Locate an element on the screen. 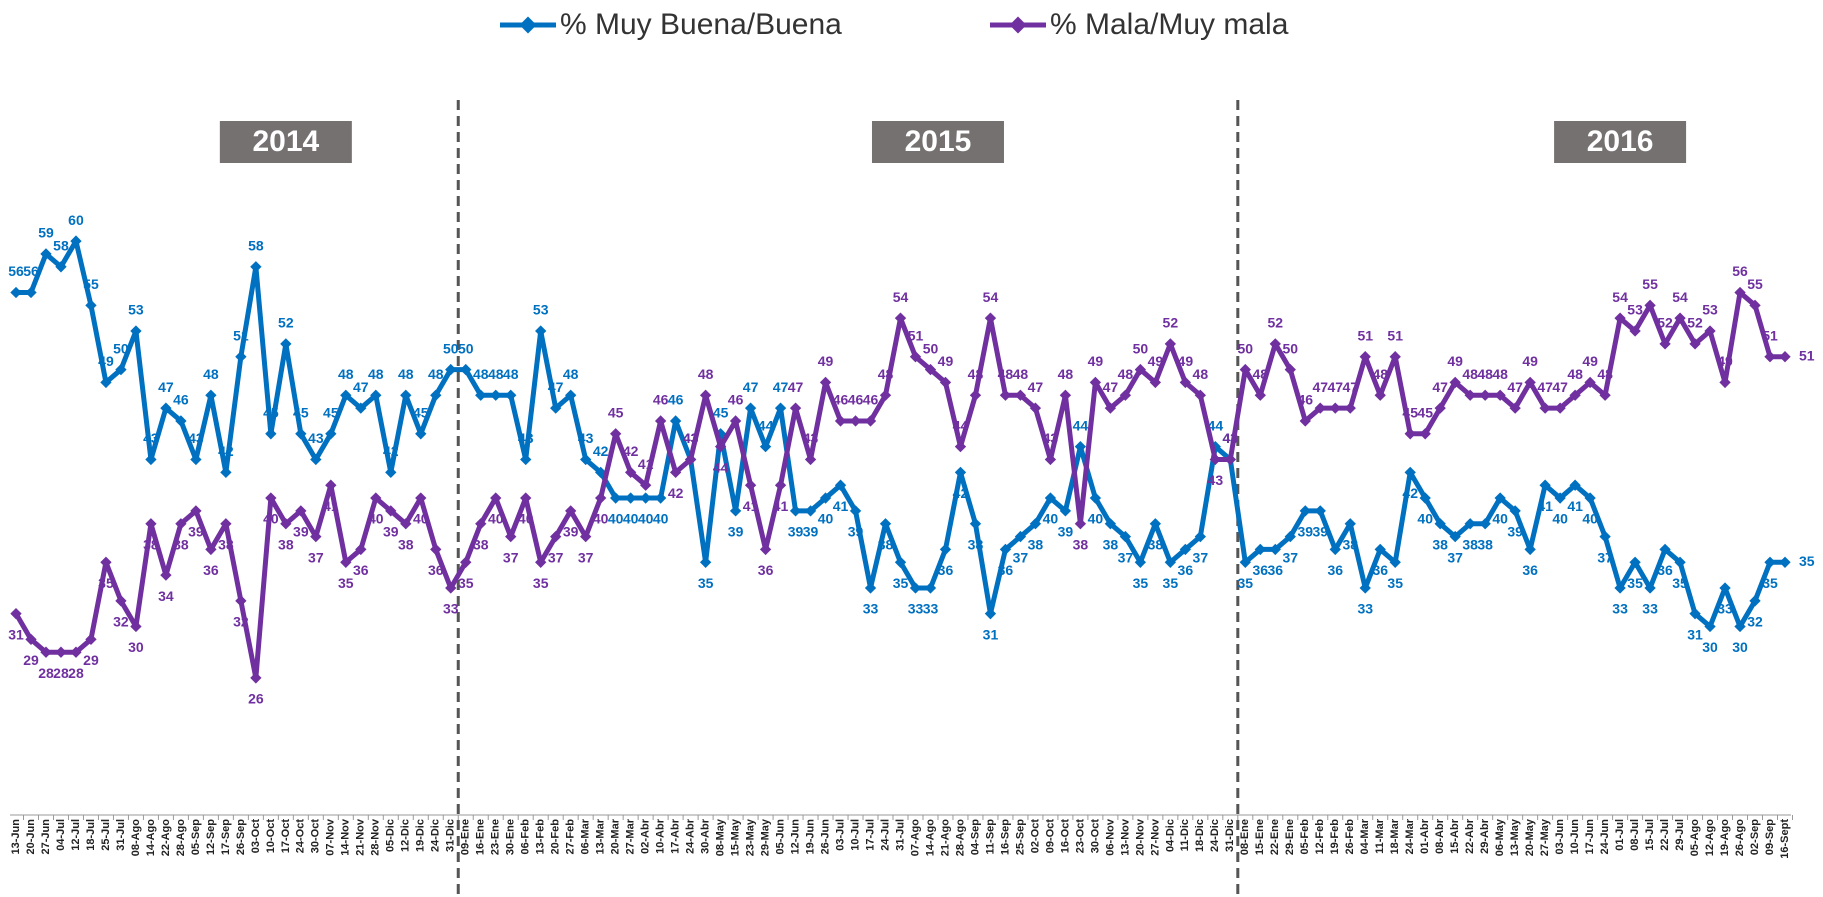 Image resolution: width=1823 pixels, height=897 pixels. x-tick-label: 08-Abr is located at coordinates (1440, 836).